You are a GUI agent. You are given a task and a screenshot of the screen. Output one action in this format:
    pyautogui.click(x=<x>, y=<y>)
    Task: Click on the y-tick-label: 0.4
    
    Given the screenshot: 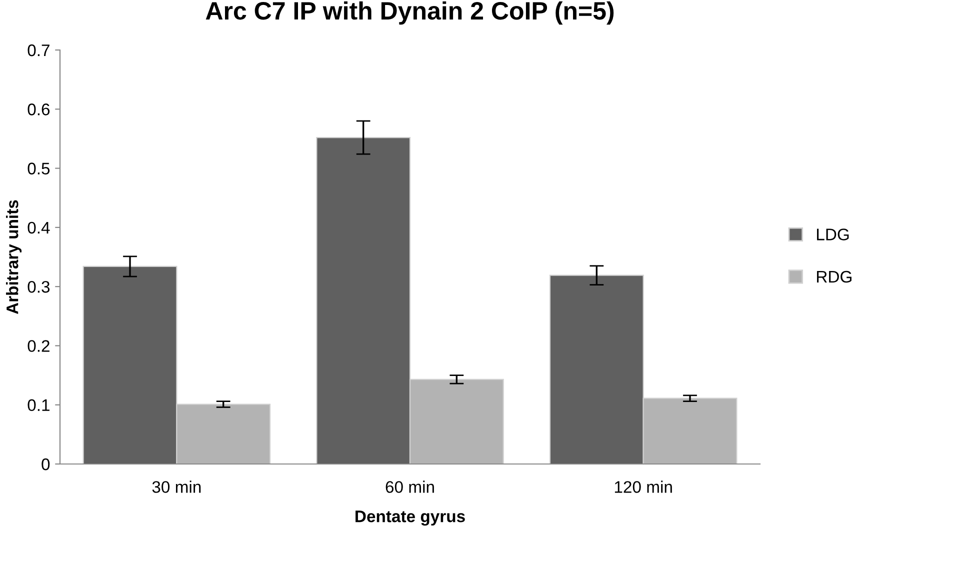 What is the action you would take?
    pyautogui.click(x=39, y=228)
    